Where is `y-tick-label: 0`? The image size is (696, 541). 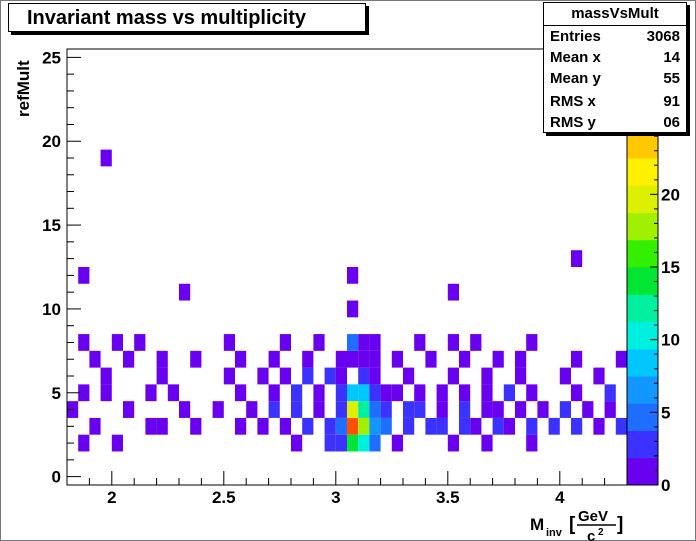
y-tick-label: 0 is located at coordinates (56, 477).